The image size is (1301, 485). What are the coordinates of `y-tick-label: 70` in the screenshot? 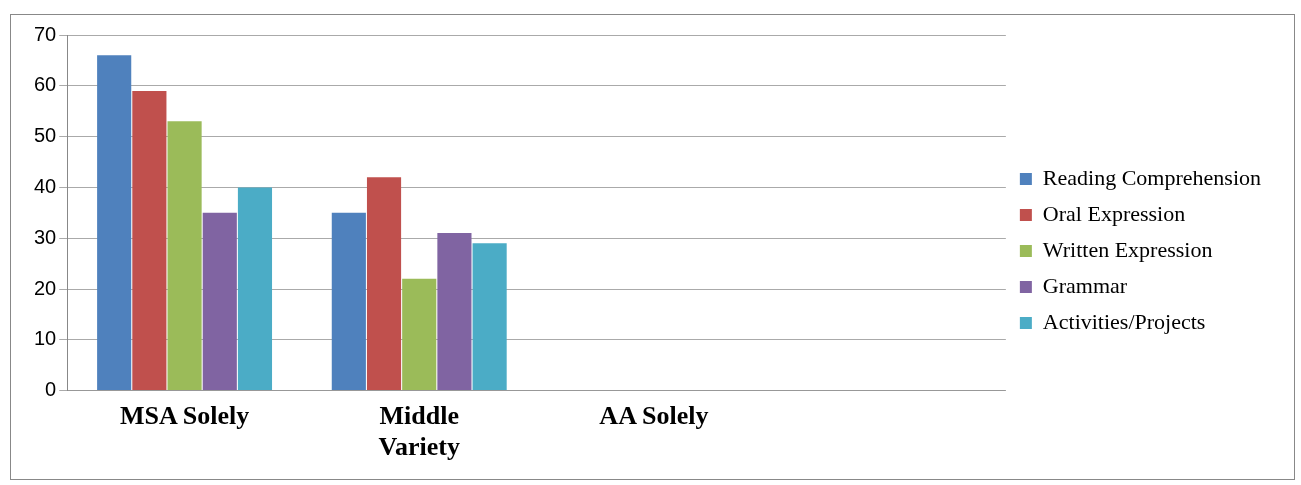 It's located at (45, 33).